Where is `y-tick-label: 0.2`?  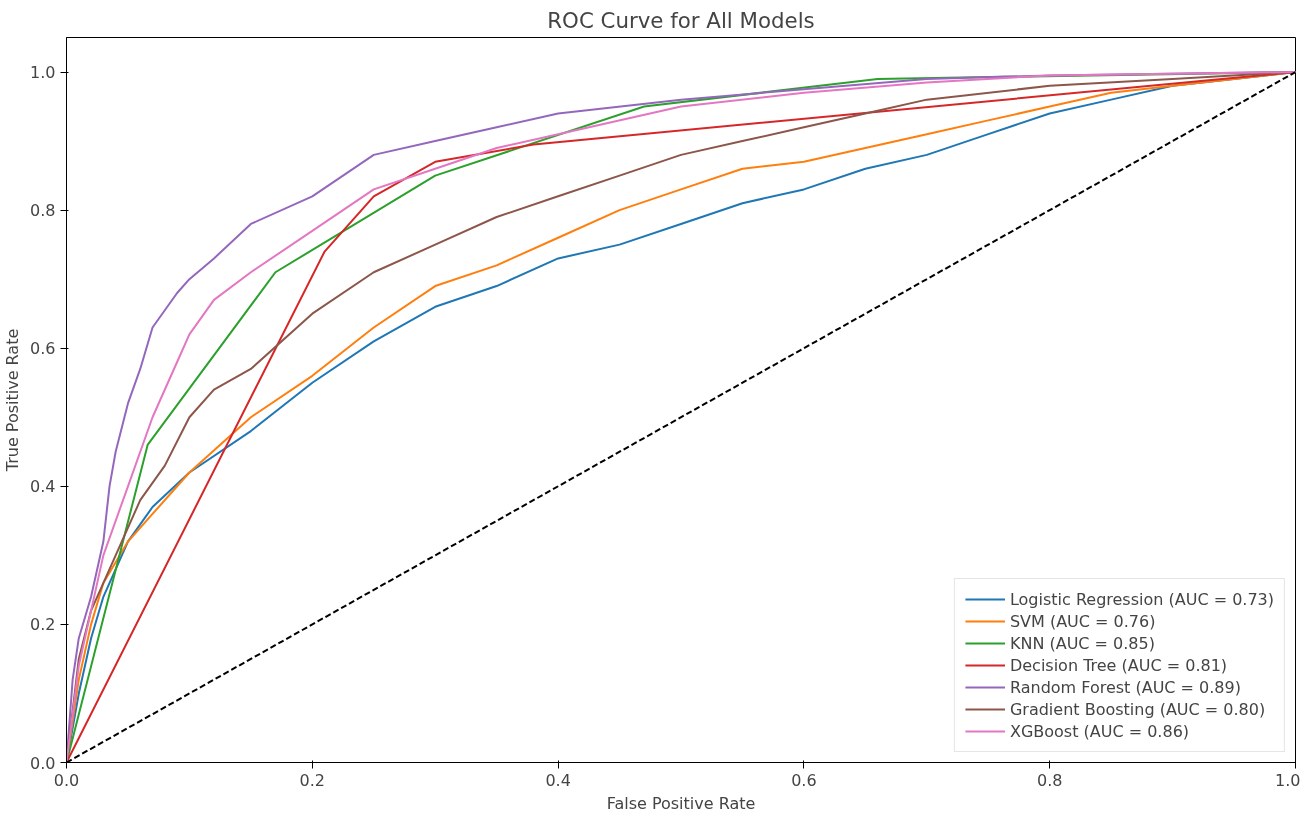
y-tick-label: 0.2 is located at coordinates (43, 625).